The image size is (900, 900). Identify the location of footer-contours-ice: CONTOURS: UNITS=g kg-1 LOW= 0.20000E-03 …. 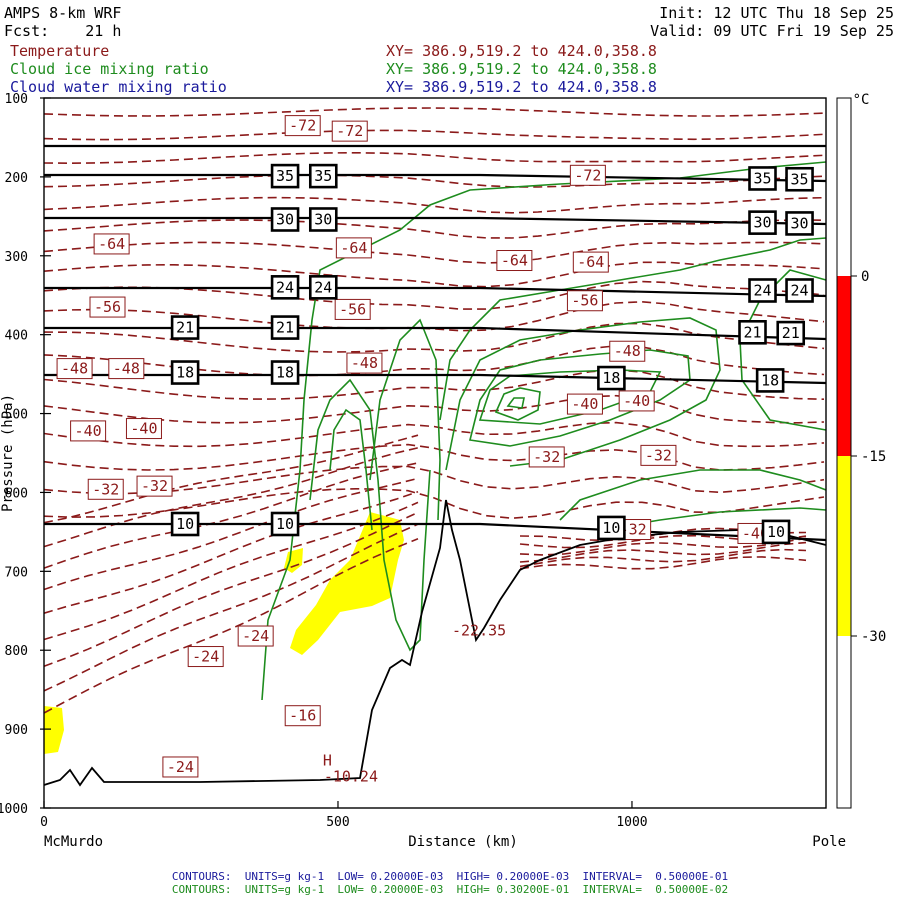
(450, 889).